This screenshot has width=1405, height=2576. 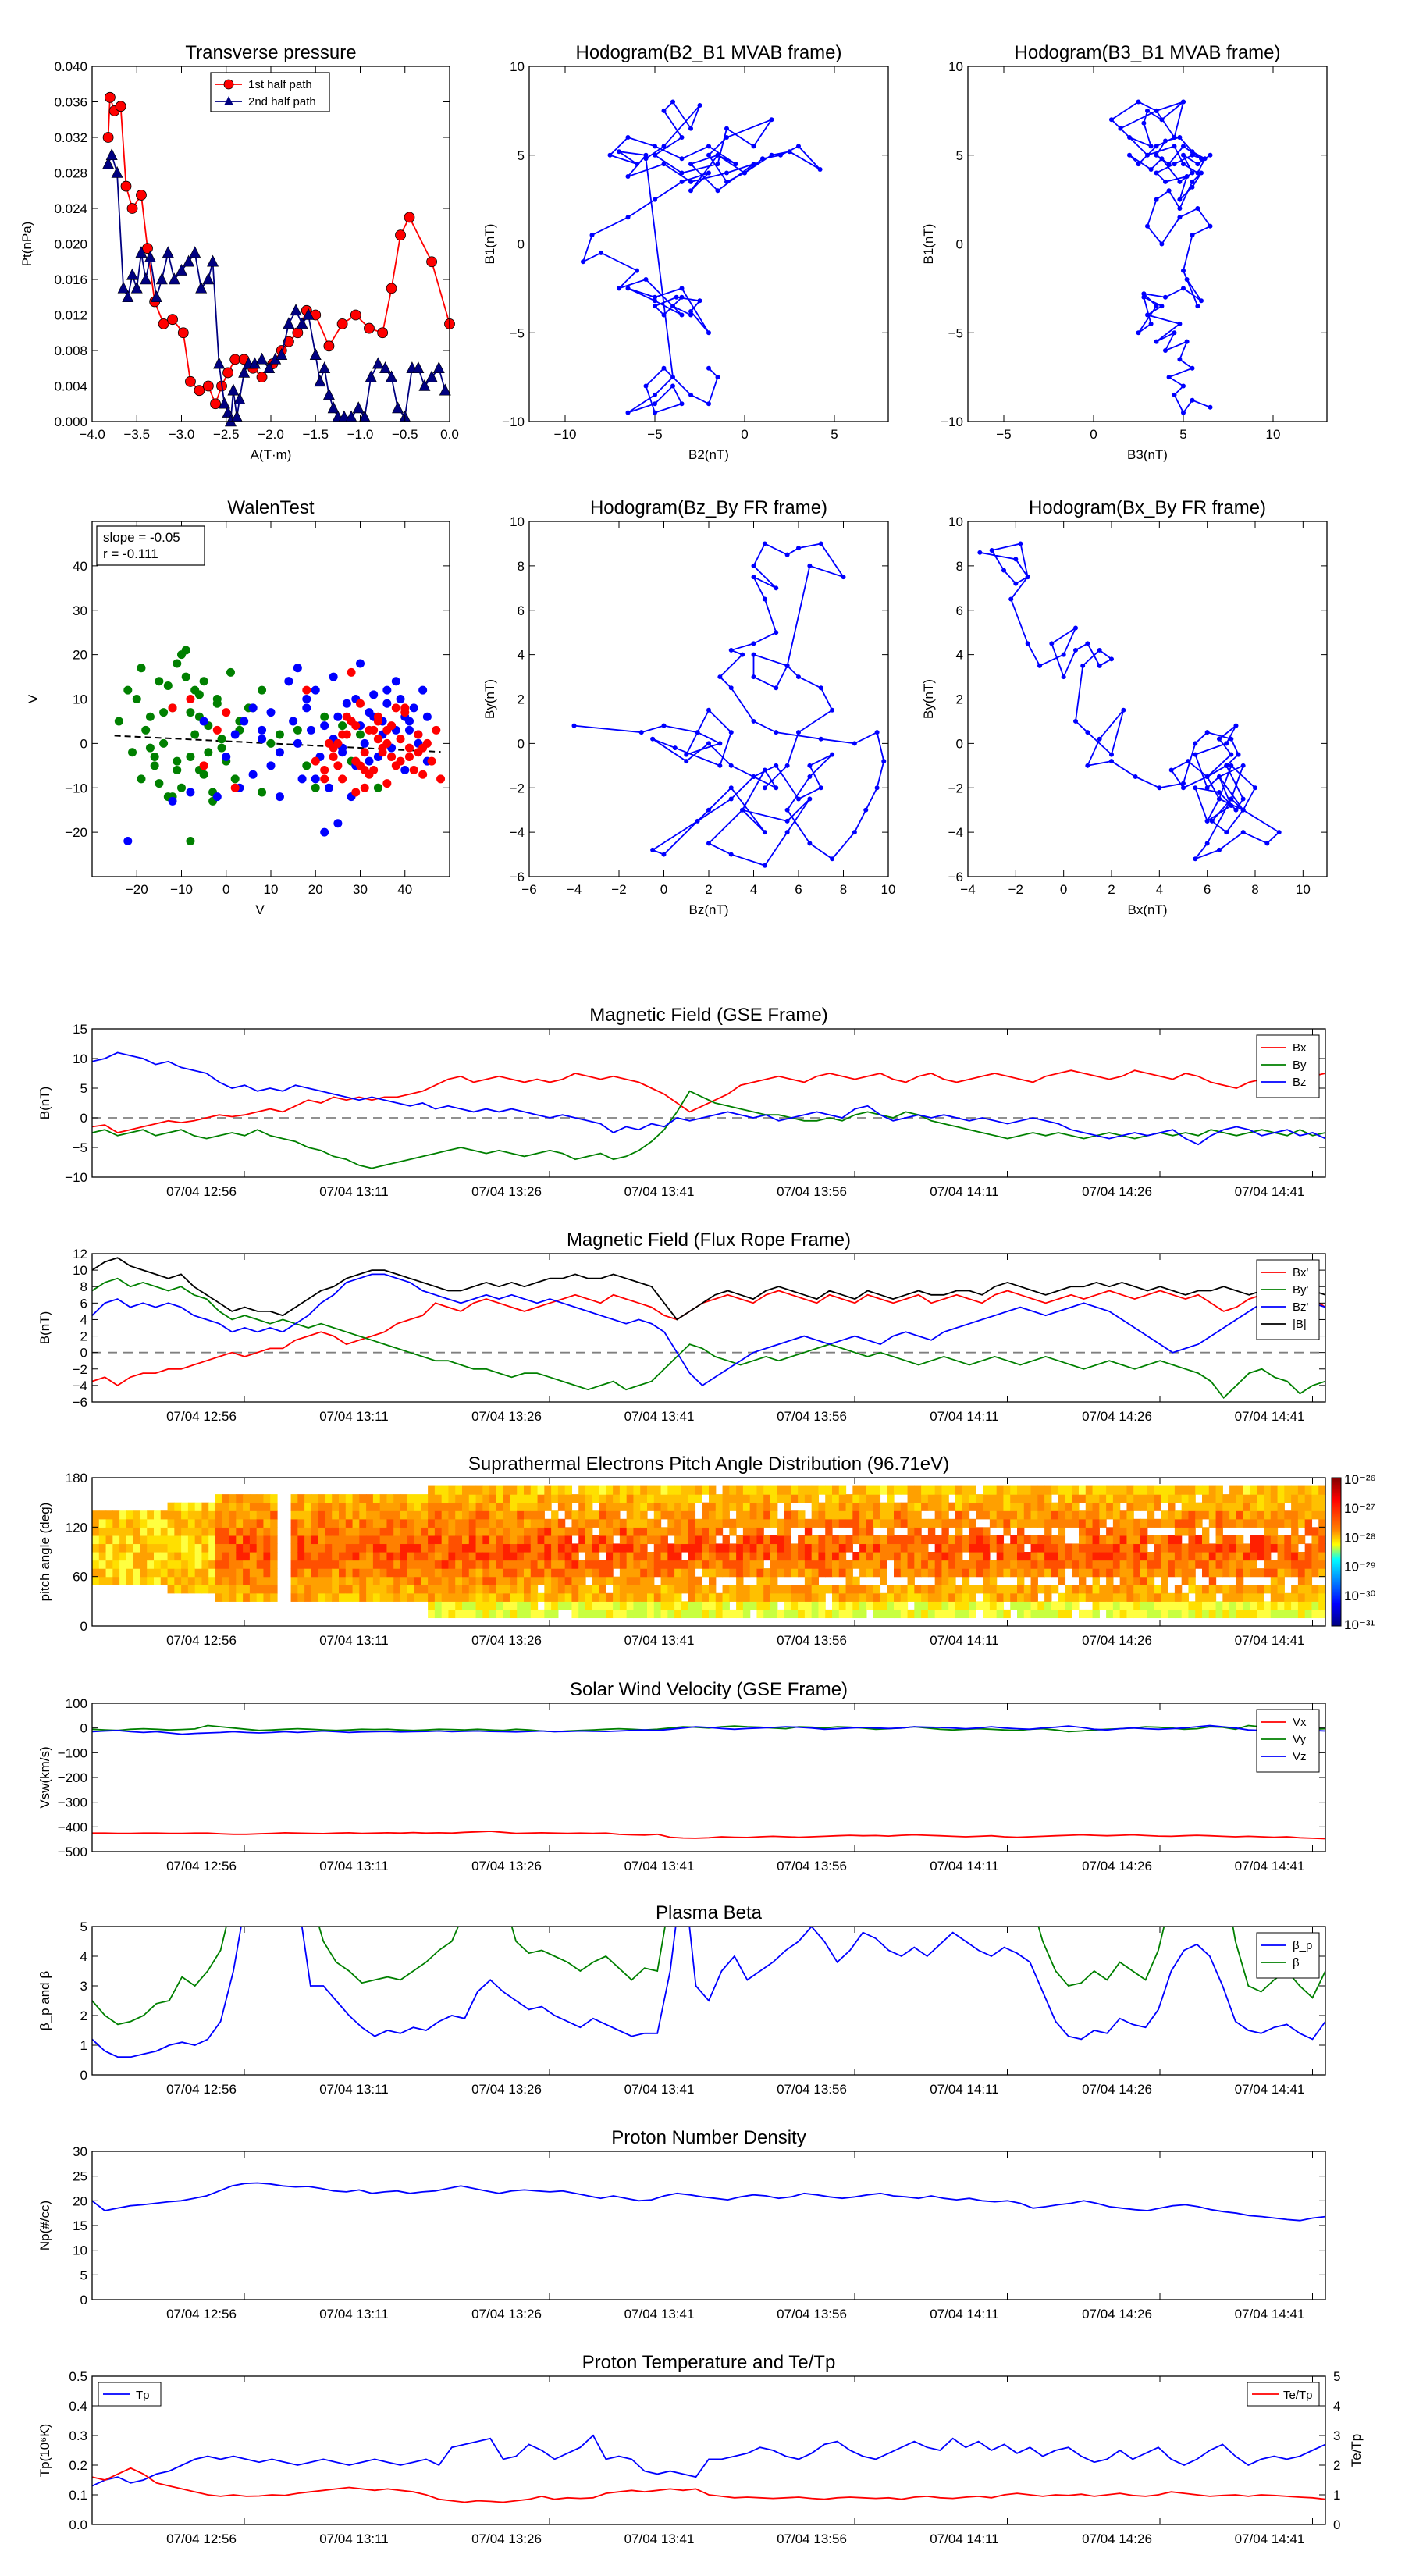 I want to click on y-tick-label: 0.020, so click(x=71, y=245).